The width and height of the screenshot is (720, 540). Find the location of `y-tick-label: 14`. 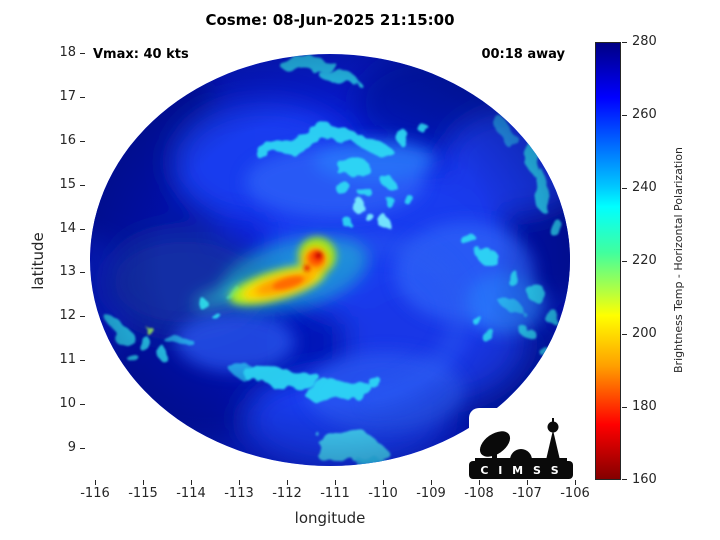

y-tick-label: 14 is located at coordinates (67, 228).